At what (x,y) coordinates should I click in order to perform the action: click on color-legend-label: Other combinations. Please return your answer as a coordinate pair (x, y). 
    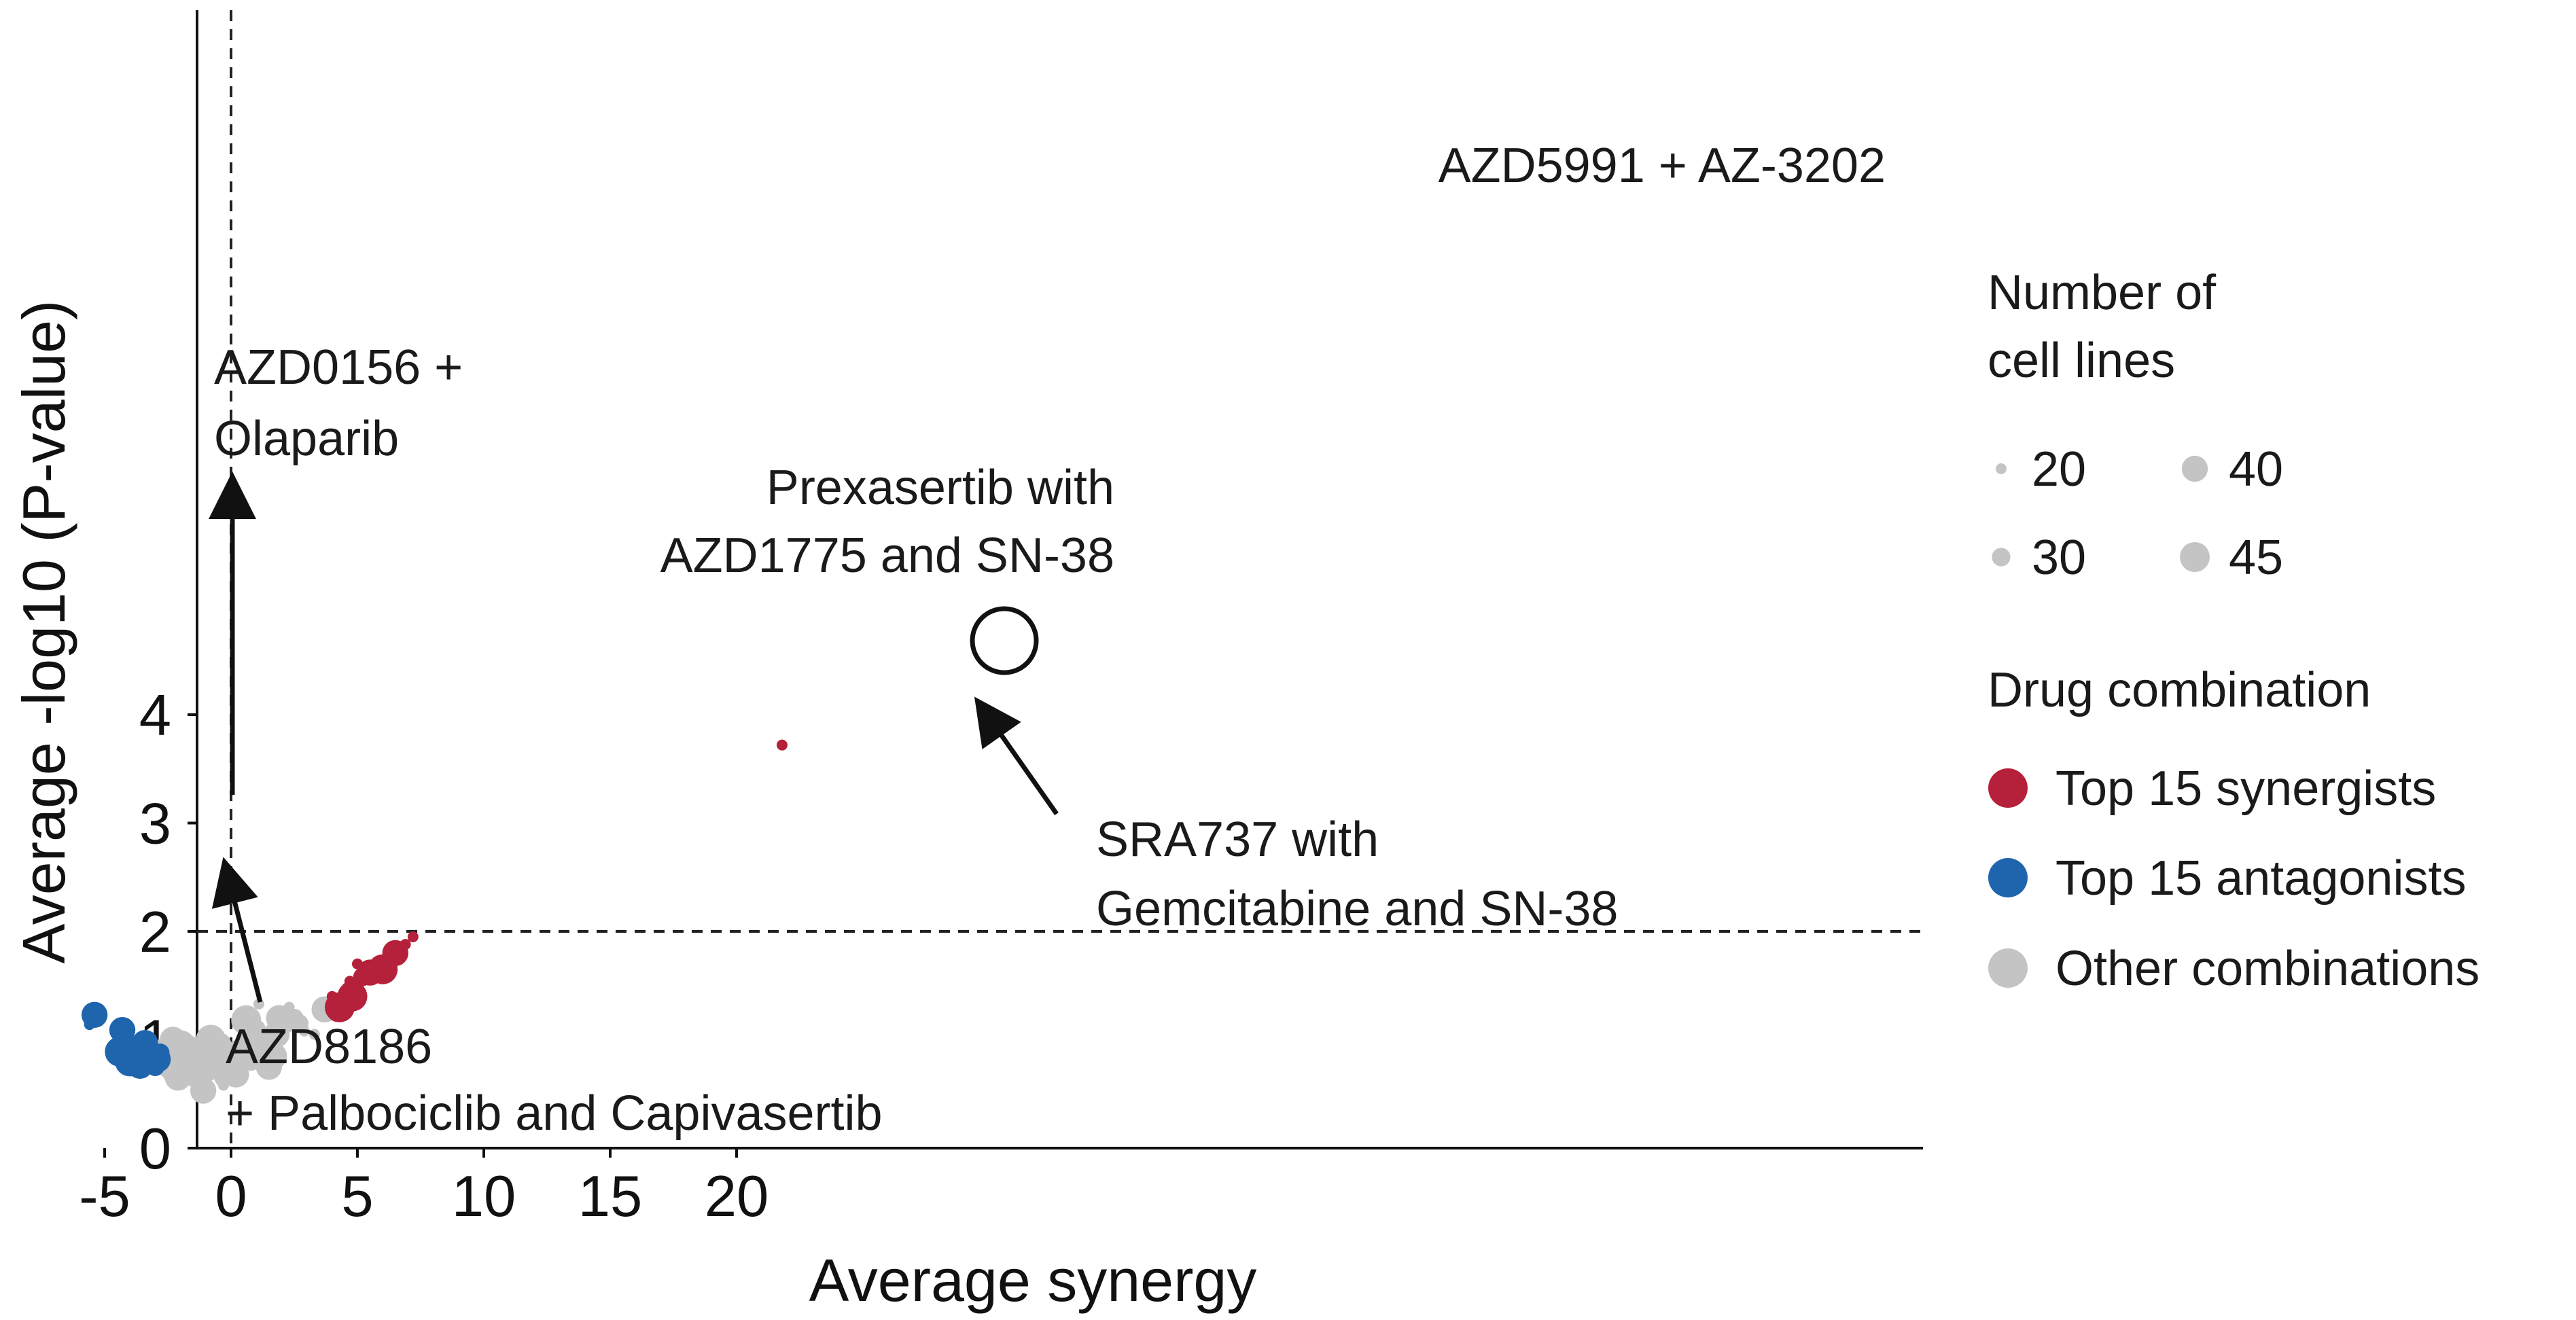
    Looking at the image, I should click on (2267, 969).